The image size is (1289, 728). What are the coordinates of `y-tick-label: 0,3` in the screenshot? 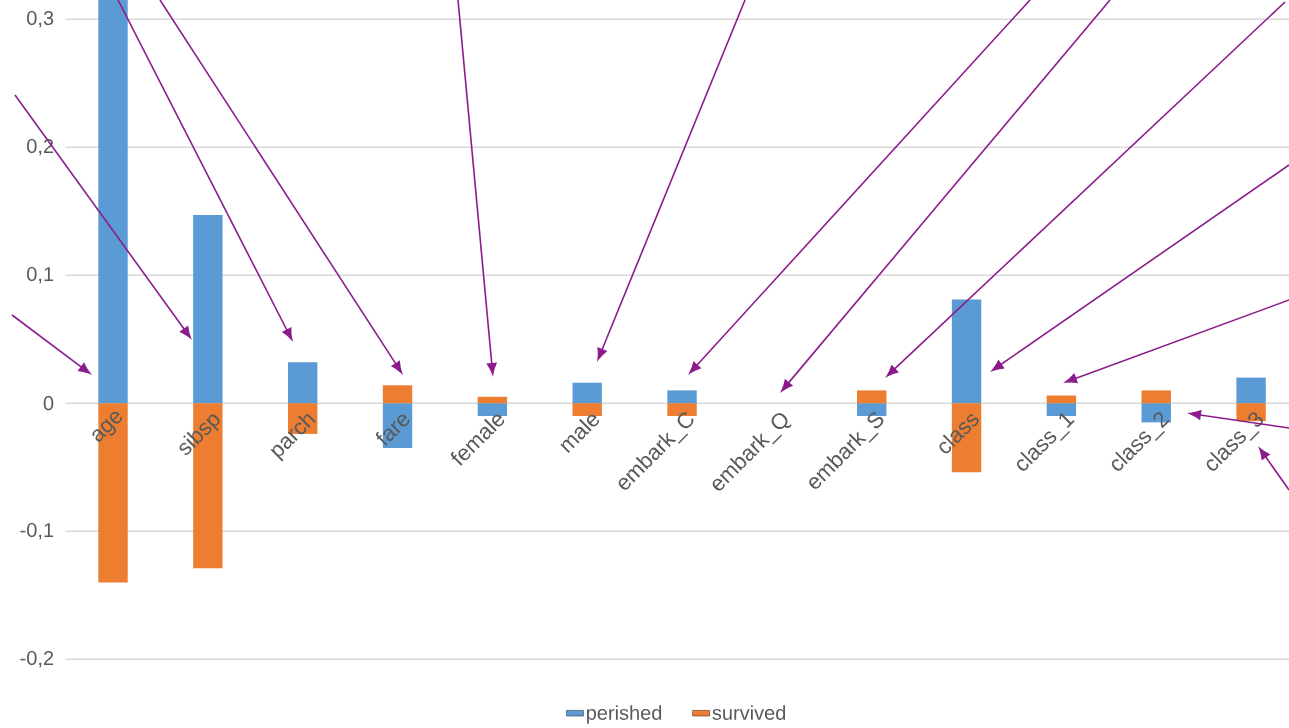 It's located at (40, 19).